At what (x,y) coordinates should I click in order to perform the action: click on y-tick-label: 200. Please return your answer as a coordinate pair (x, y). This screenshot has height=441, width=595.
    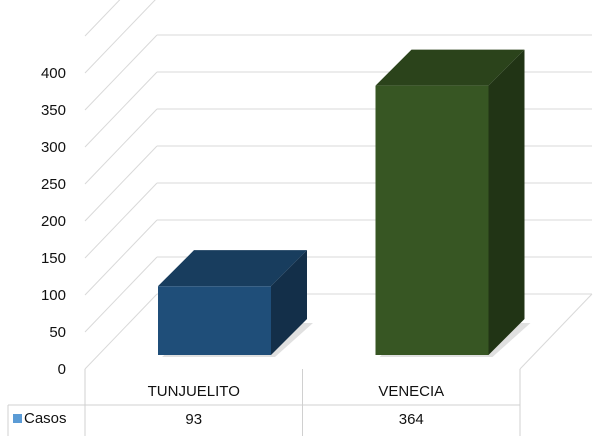
    Looking at the image, I should click on (53, 221).